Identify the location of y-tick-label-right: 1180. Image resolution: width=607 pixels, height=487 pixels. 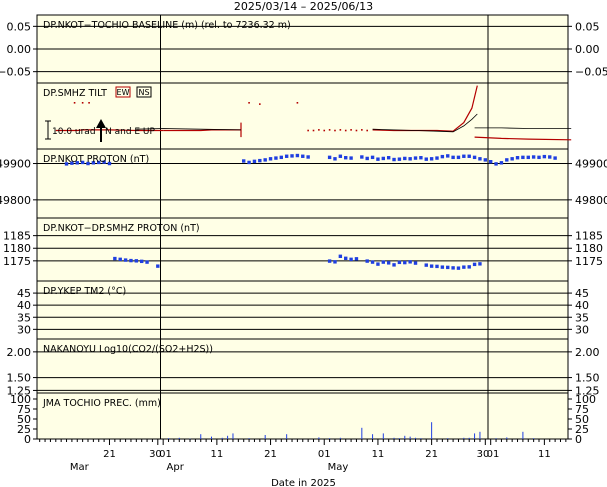
(589, 248).